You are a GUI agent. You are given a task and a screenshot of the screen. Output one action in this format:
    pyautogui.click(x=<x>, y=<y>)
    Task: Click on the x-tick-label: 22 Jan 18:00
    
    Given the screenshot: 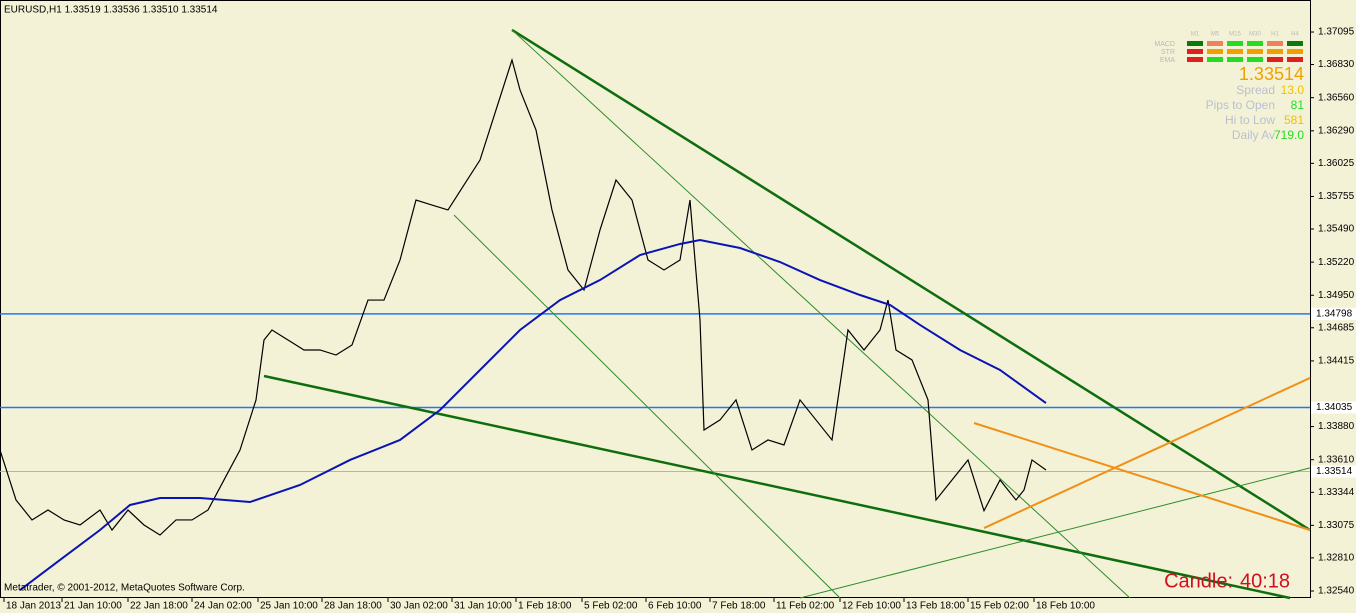 What is the action you would take?
    pyautogui.click(x=159, y=606)
    